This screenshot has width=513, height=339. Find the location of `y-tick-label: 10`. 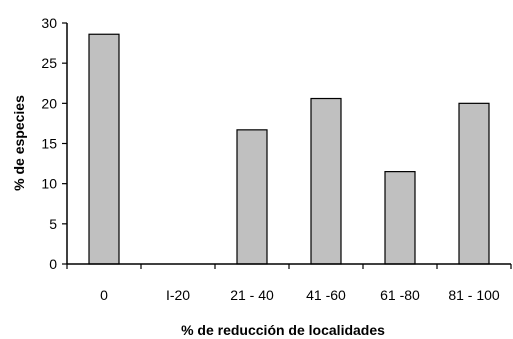

y-tick-label: 10 is located at coordinates (49, 184).